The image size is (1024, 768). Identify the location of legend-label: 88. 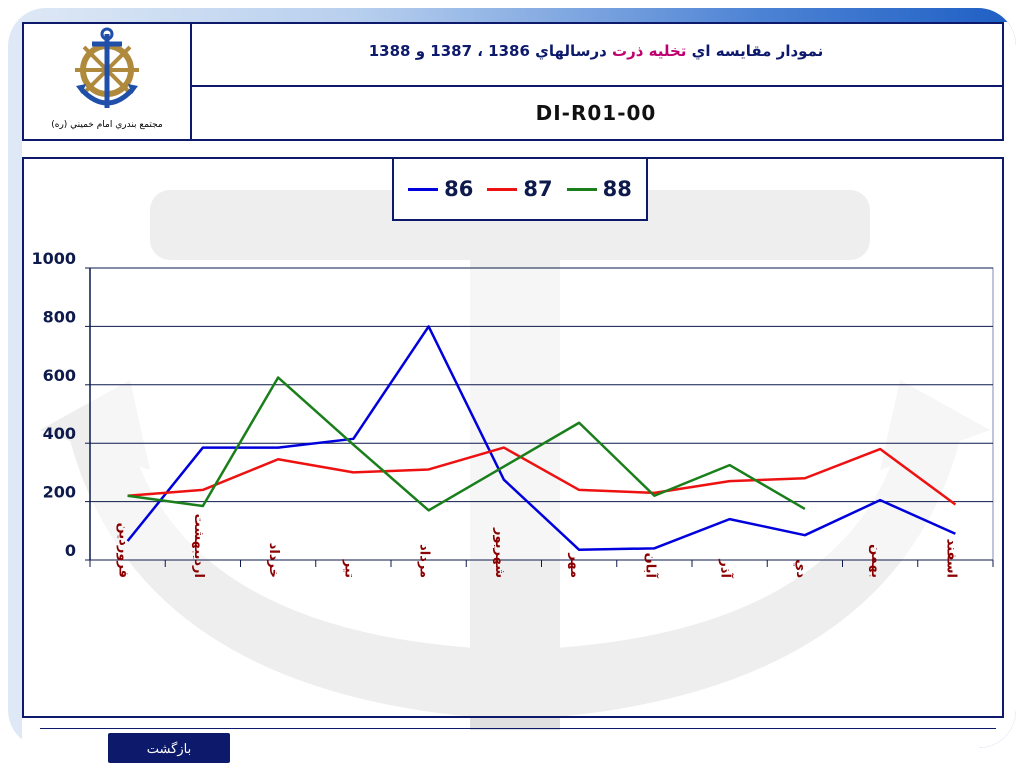
(617, 189).